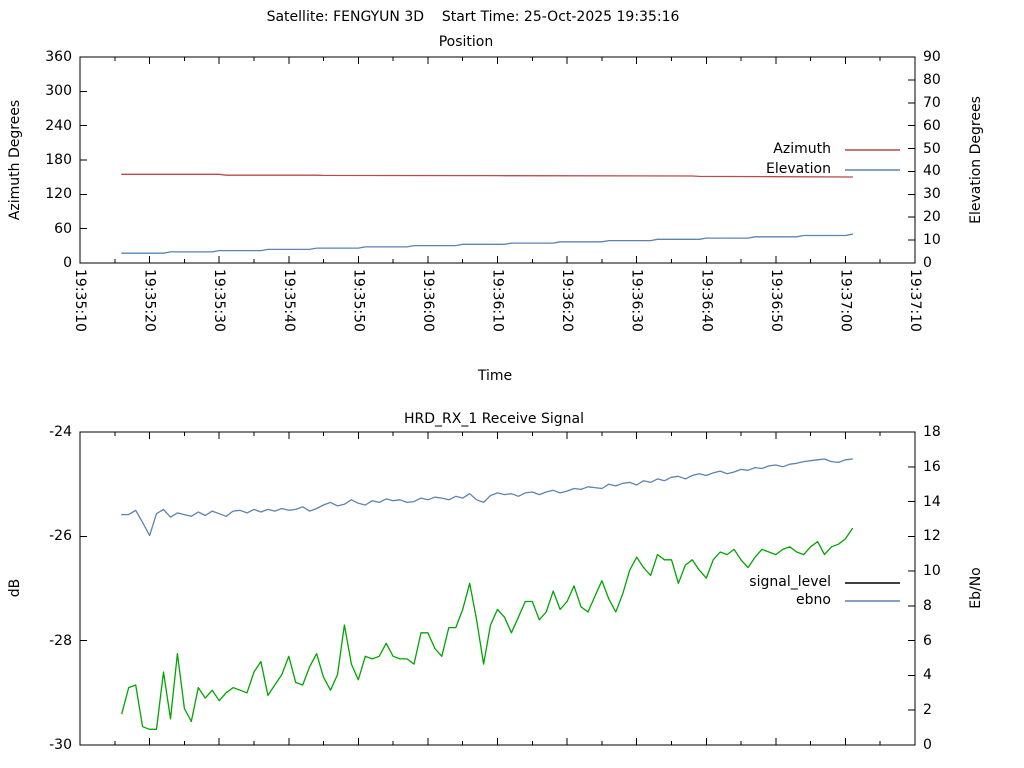  What do you see at coordinates (932, 148) in the screenshot?
I see `y-right-tick-label: 50` at bounding box center [932, 148].